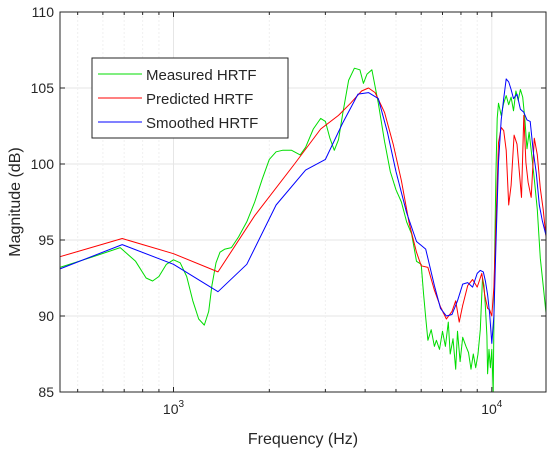 The width and height of the screenshot is (550, 452). Describe the element at coordinates (303, 439) in the screenshot. I see `x-axis-label: Frequency (Hz)` at that location.